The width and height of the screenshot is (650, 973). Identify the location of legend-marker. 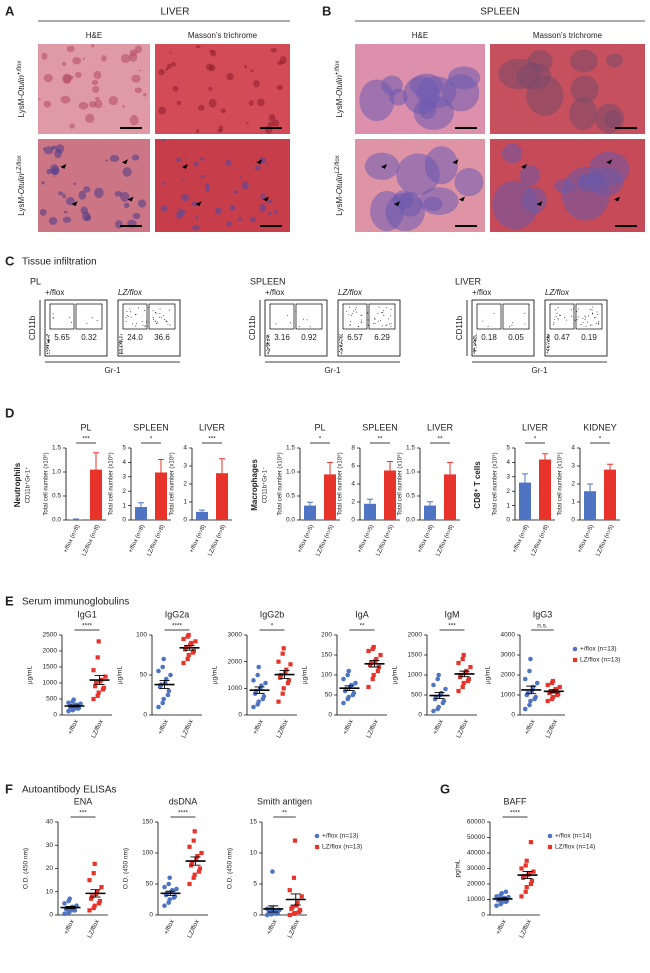
(317, 847).